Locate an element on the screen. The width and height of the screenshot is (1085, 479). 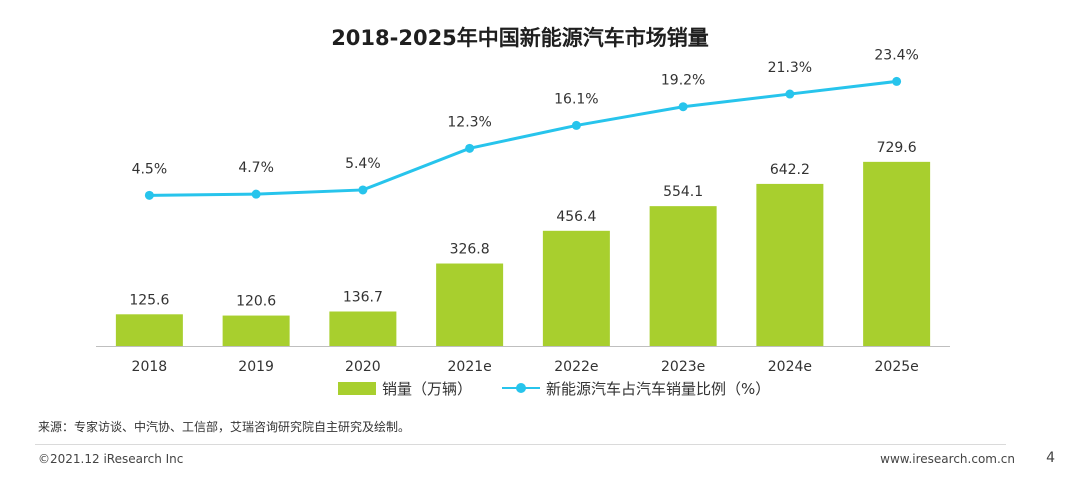
bar-2022e is located at coordinates (576, 288).